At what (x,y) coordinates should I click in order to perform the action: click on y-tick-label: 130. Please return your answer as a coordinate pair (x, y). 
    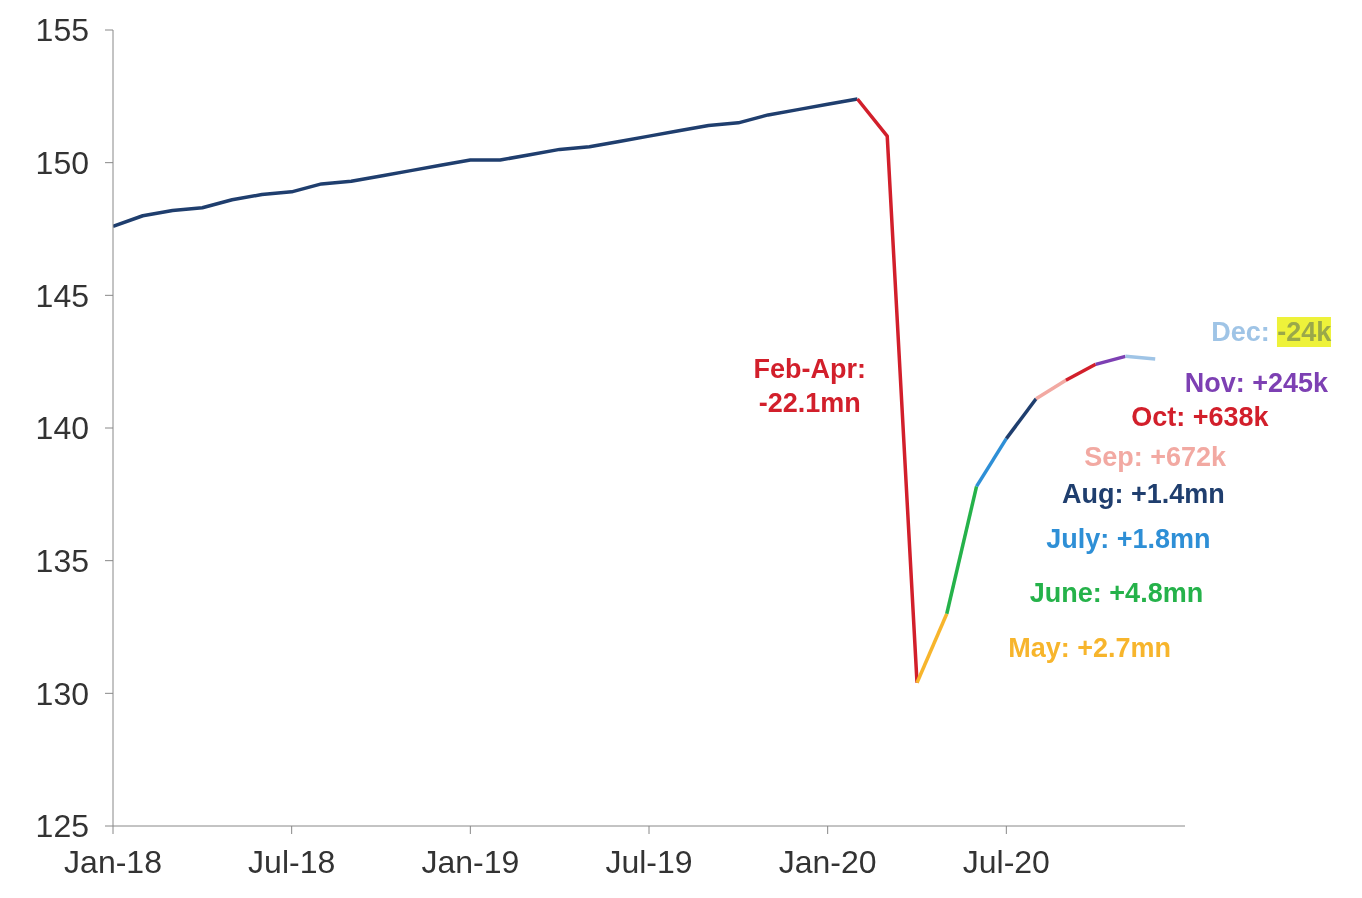
    Looking at the image, I should click on (62, 693).